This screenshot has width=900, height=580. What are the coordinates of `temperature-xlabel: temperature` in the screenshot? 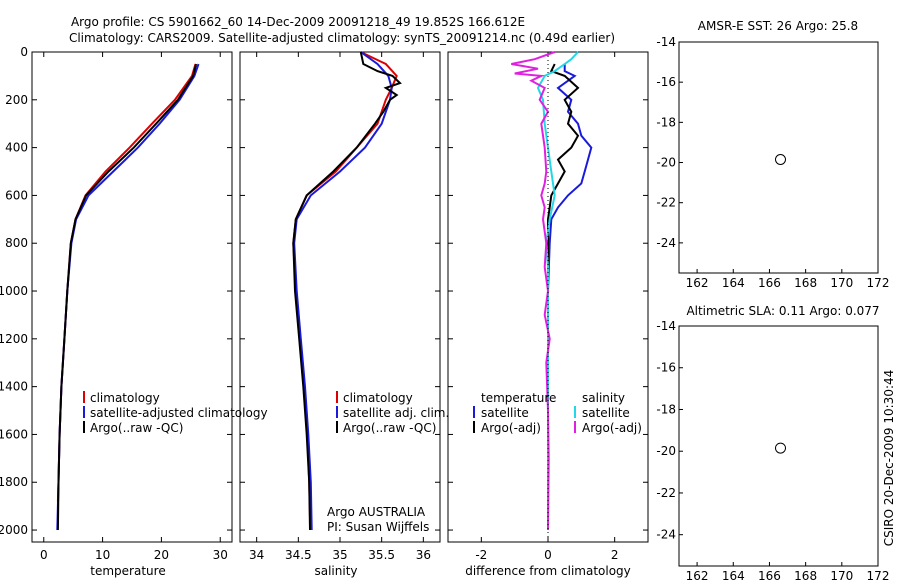 It's located at (127, 571).